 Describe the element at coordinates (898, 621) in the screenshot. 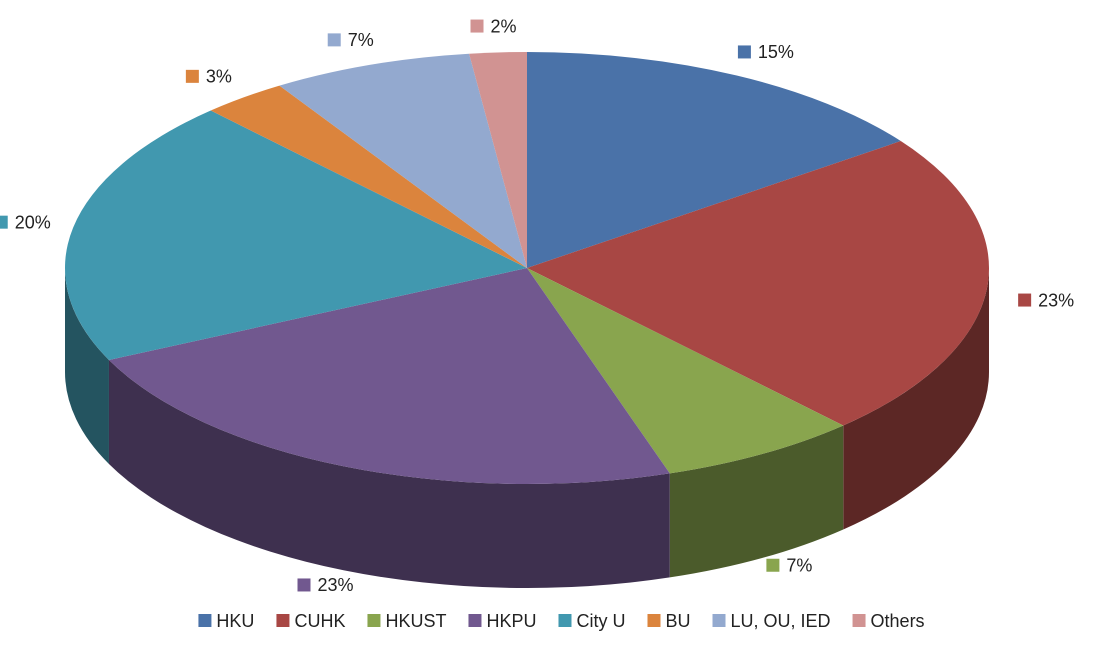

I see `legend-label: Others` at that location.